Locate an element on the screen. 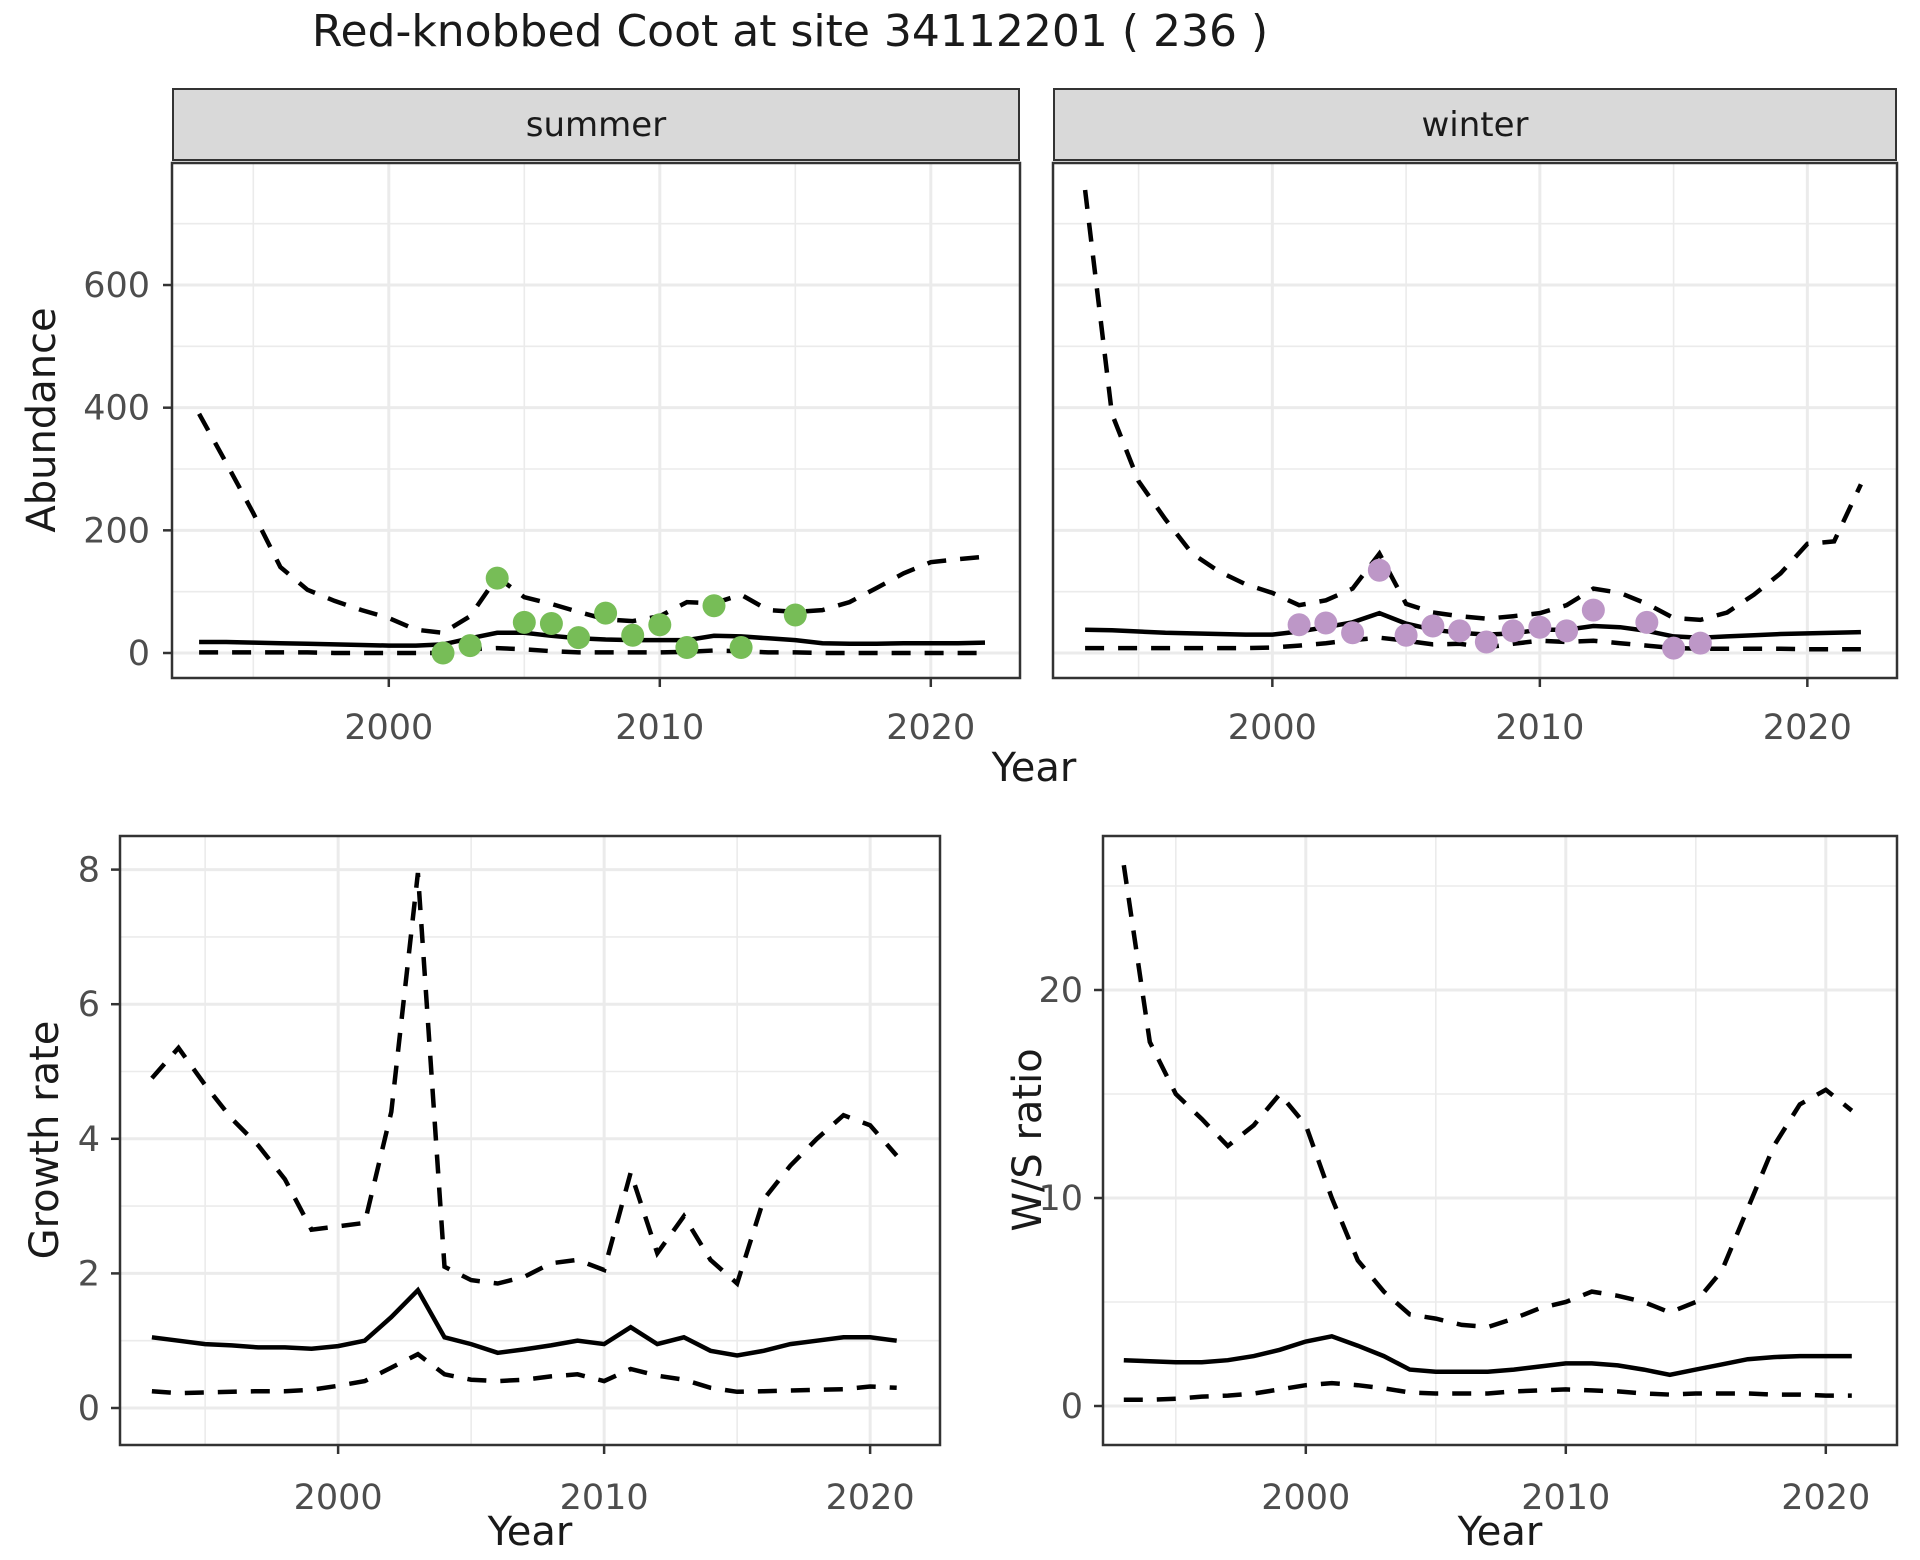 The image size is (1920, 1560). year-axis-title-top: Year is located at coordinates (1034, 768).